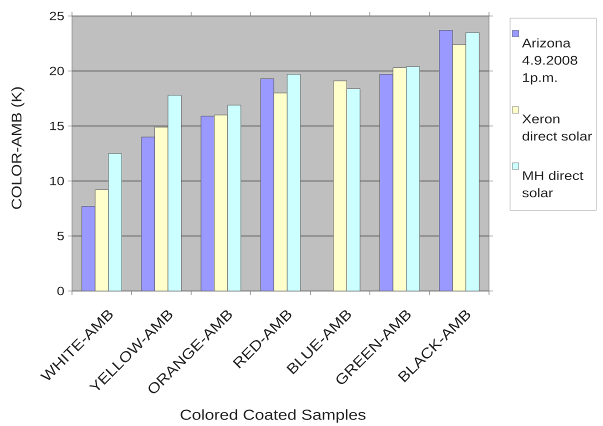 This screenshot has width=603, height=426. What do you see at coordinates (60, 236) in the screenshot?
I see `y-tick-label: 5` at bounding box center [60, 236].